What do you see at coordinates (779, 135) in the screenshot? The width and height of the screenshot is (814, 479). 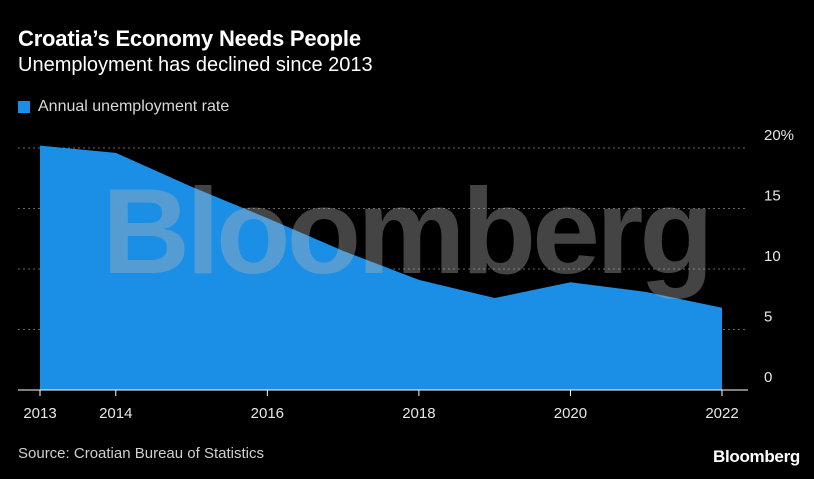 I see `y-tick-label: 20%` at bounding box center [779, 135].